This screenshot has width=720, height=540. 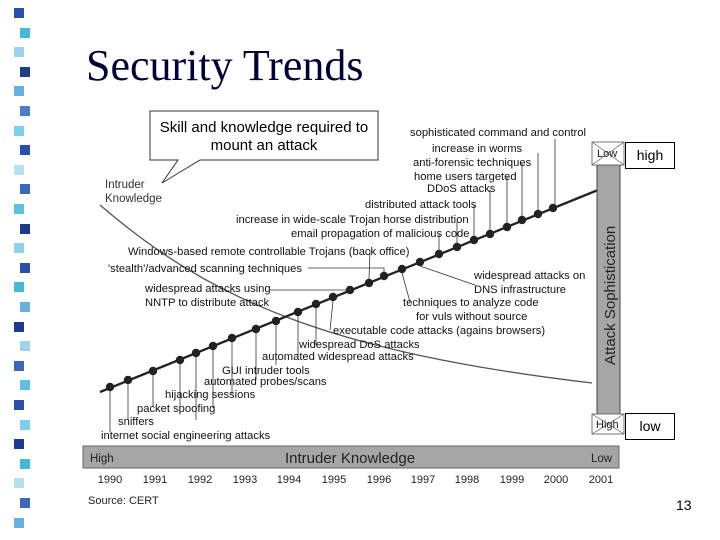 What do you see at coordinates (186, 436) in the screenshot?
I see `attack-label: internet social engineering attacks` at bounding box center [186, 436].